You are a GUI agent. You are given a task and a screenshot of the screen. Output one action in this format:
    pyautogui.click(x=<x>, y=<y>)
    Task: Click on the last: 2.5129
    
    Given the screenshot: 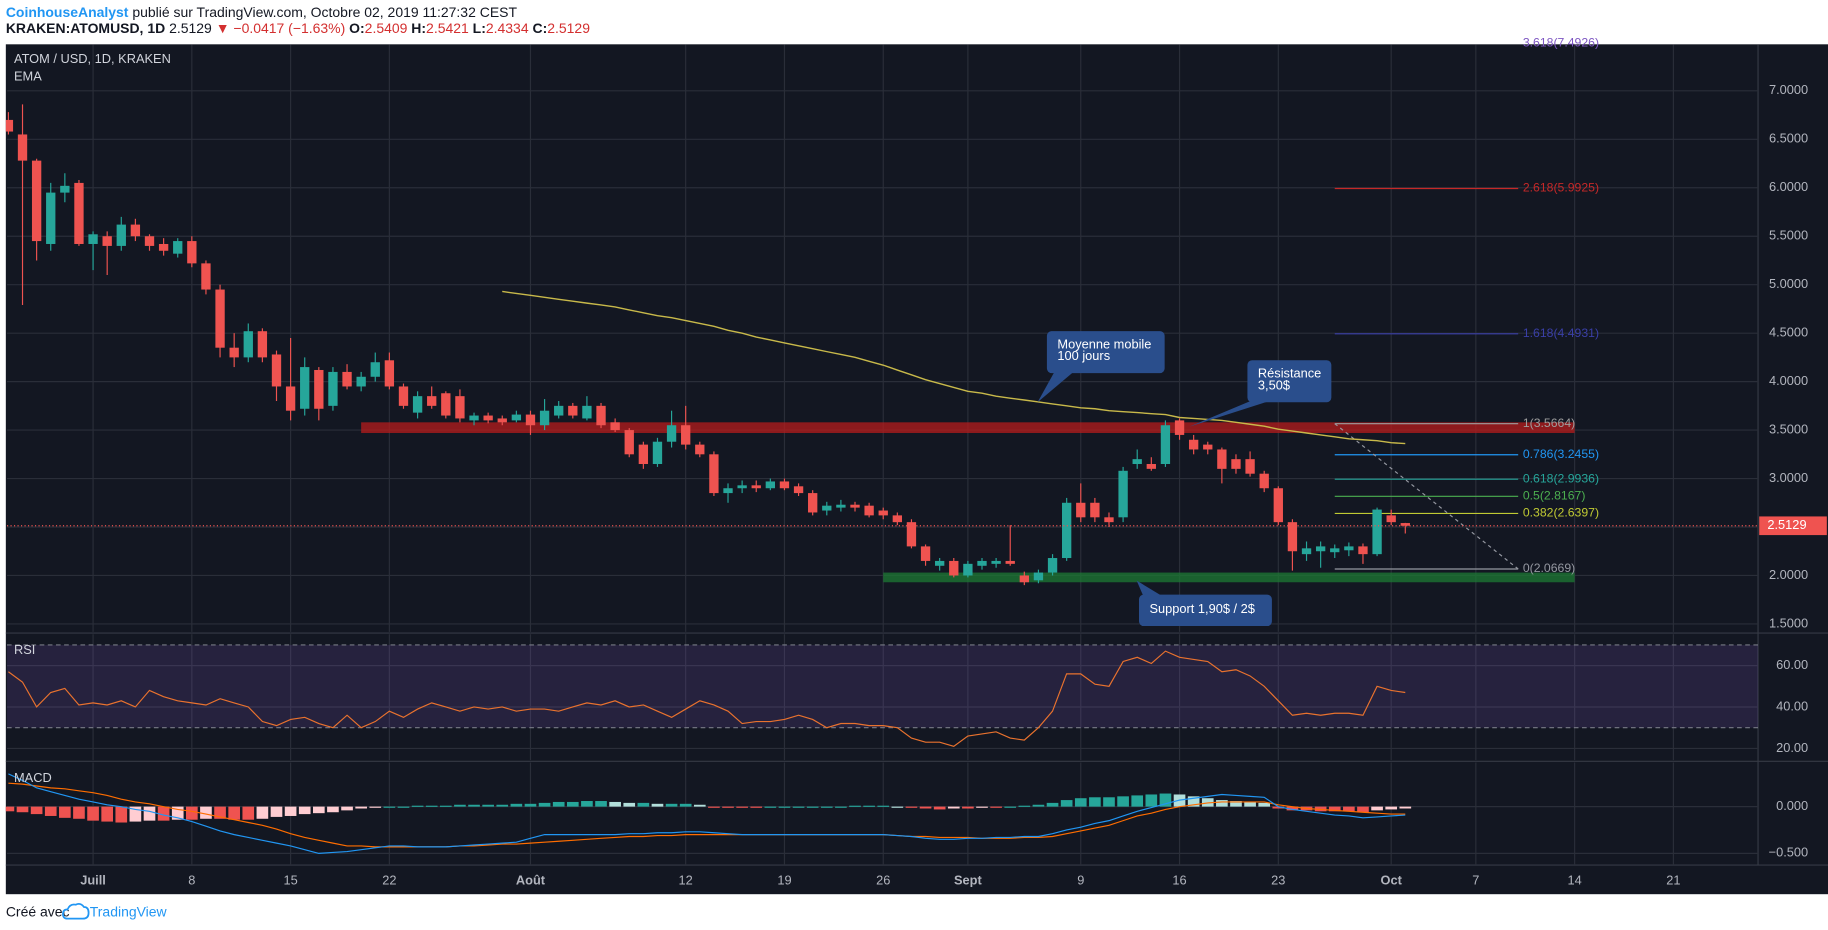 What is the action you would take?
    pyautogui.click(x=190, y=28)
    